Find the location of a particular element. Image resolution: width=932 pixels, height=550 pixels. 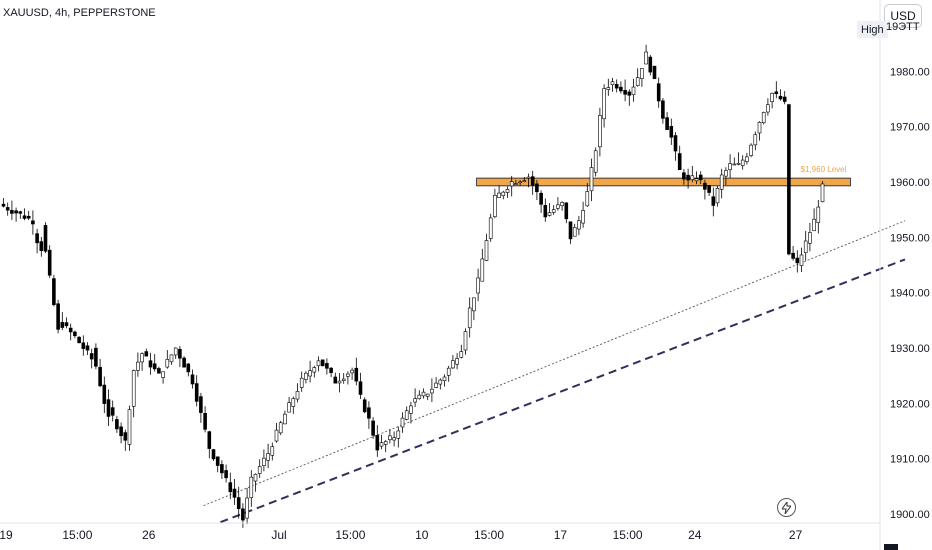

lightning-icon is located at coordinates (786, 507).